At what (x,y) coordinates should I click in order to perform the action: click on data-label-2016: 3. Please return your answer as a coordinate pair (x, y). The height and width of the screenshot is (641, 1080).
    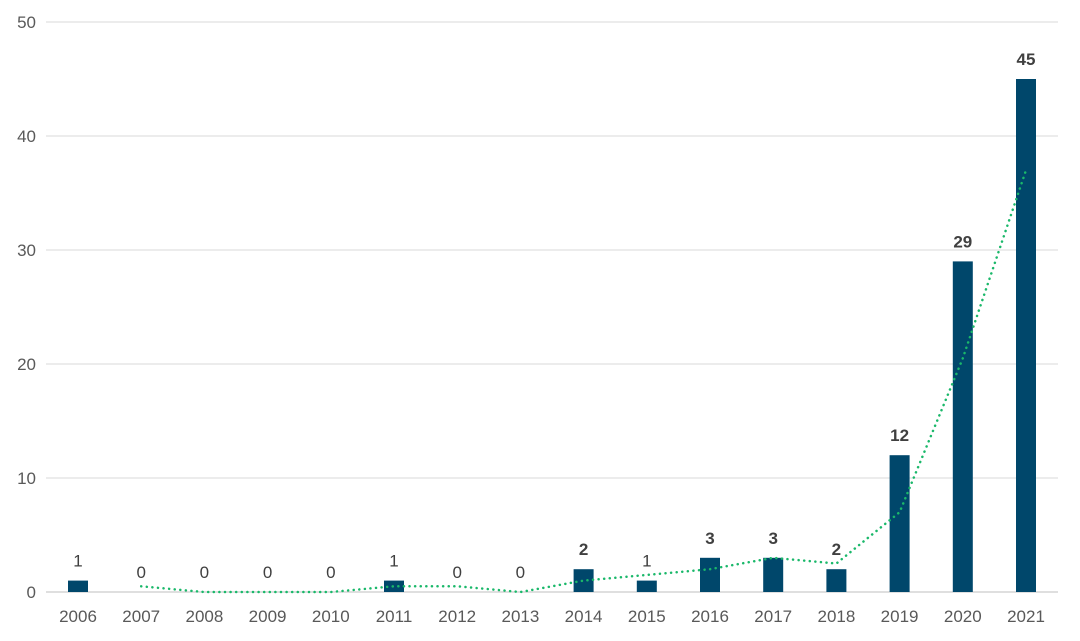
    Looking at the image, I should click on (709, 538).